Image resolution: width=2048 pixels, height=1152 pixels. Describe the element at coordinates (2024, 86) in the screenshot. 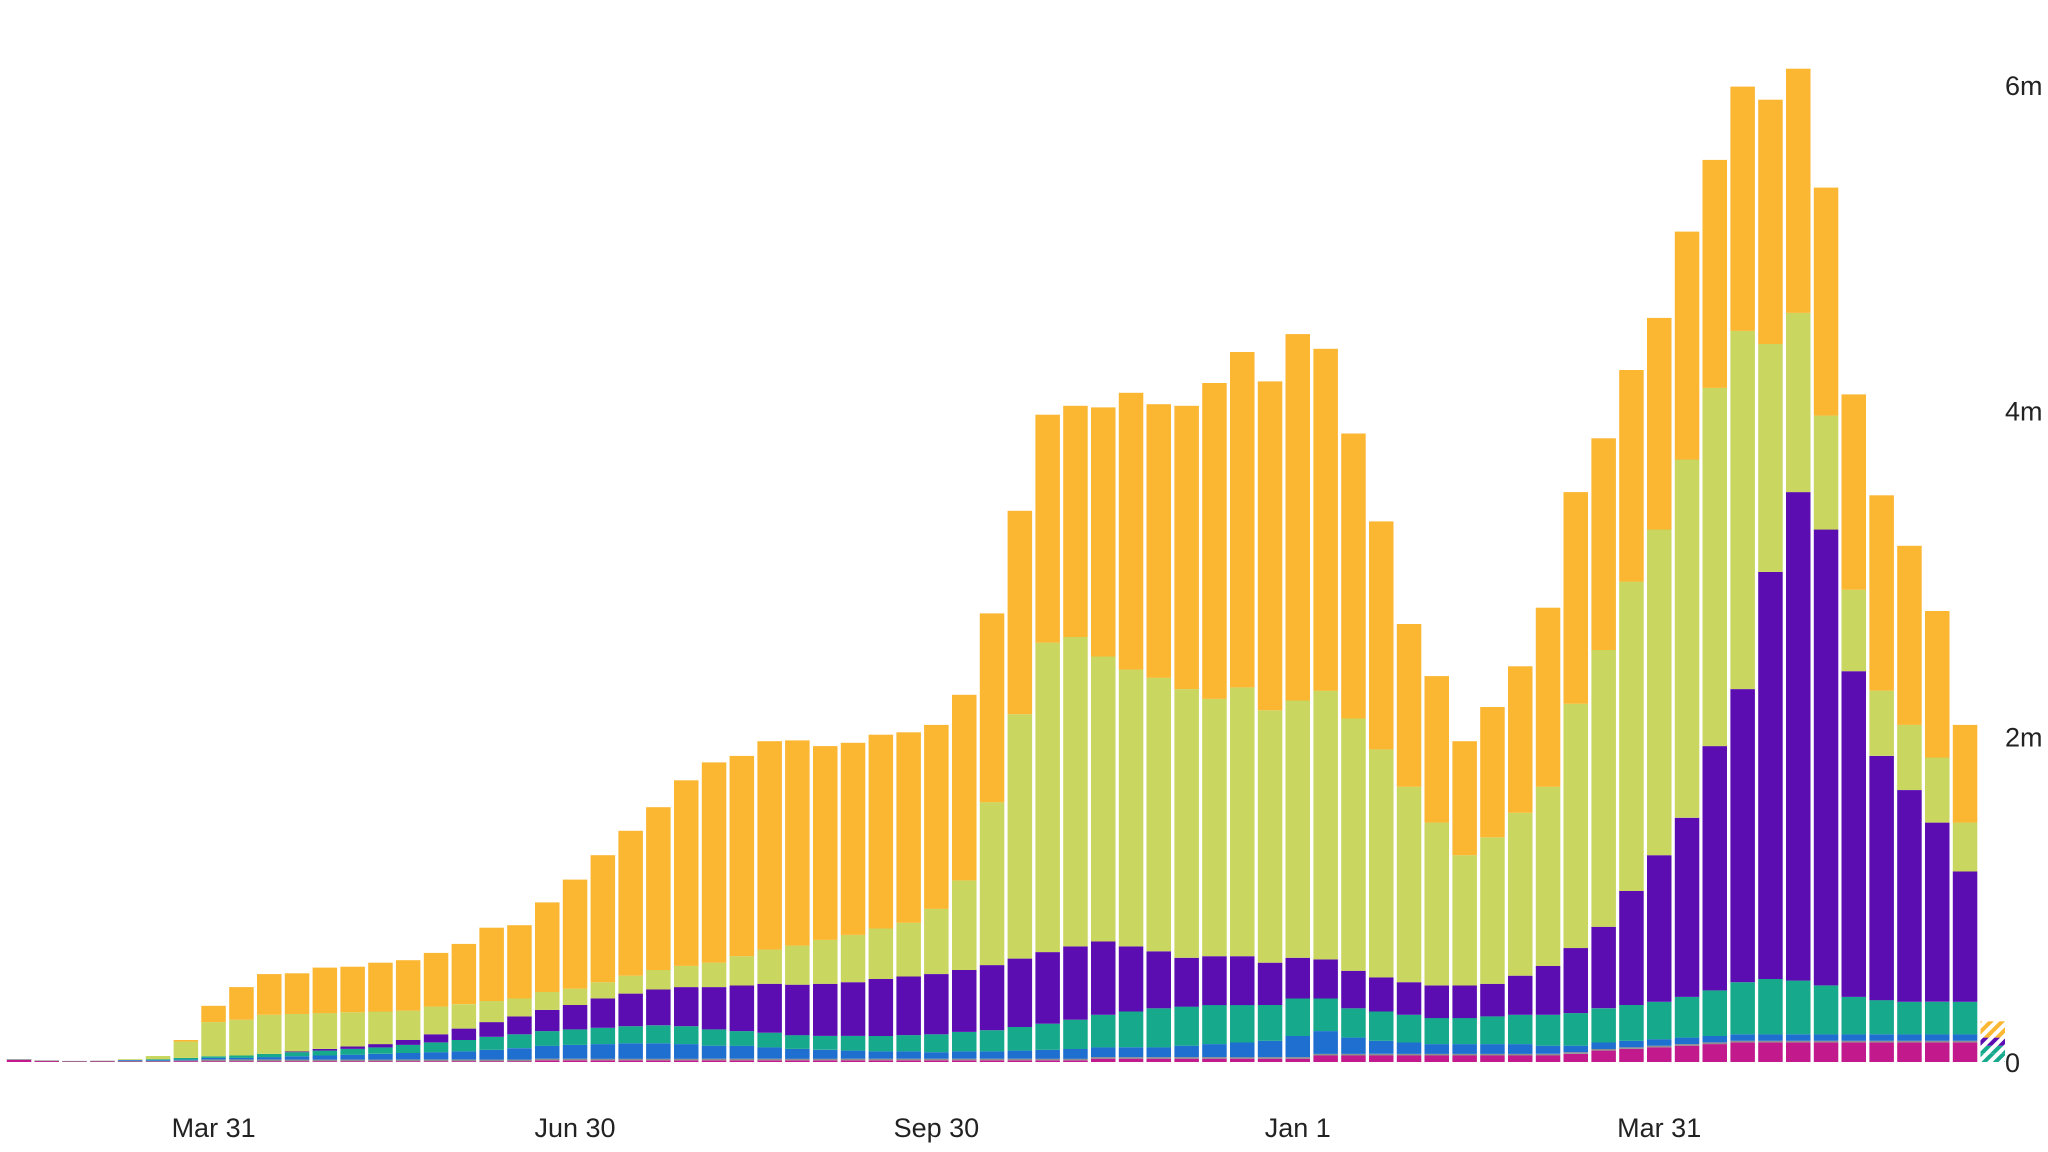

I see `y-tick-label: 6m` at that location.